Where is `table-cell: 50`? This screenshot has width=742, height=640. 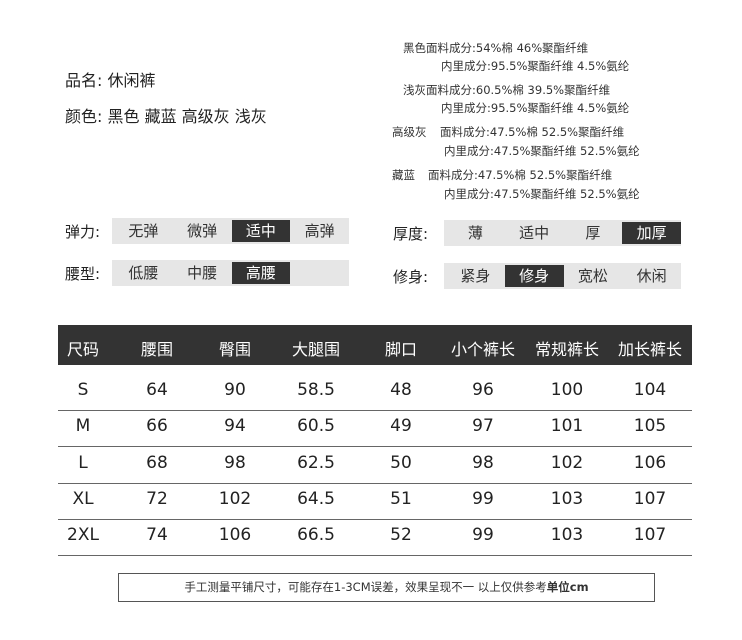
table-cell: 50 is located at coordinates (401, 462).